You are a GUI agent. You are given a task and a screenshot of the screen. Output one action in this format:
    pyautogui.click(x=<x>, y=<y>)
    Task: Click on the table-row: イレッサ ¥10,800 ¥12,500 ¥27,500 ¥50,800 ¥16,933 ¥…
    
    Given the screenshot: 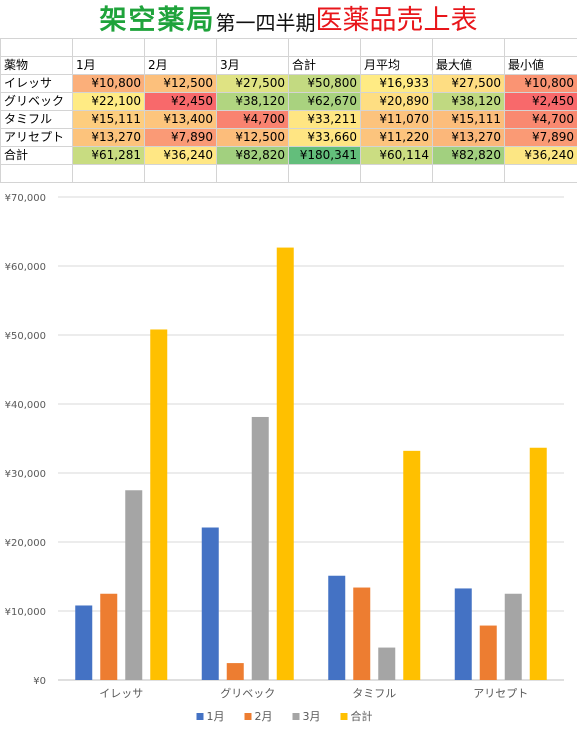 What is the action you would take?
    pyautogui.click(x=288, y=83)
    